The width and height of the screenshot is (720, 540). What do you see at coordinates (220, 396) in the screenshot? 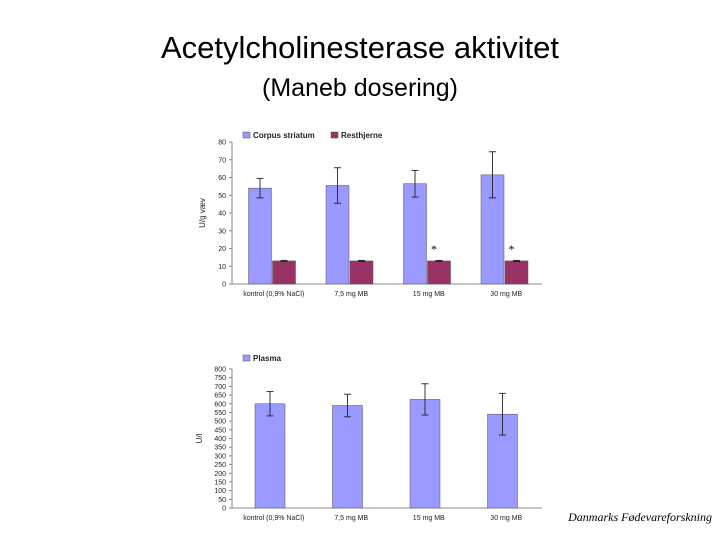
I see `y-tick-label: 650` at bounding box center [220, 396].